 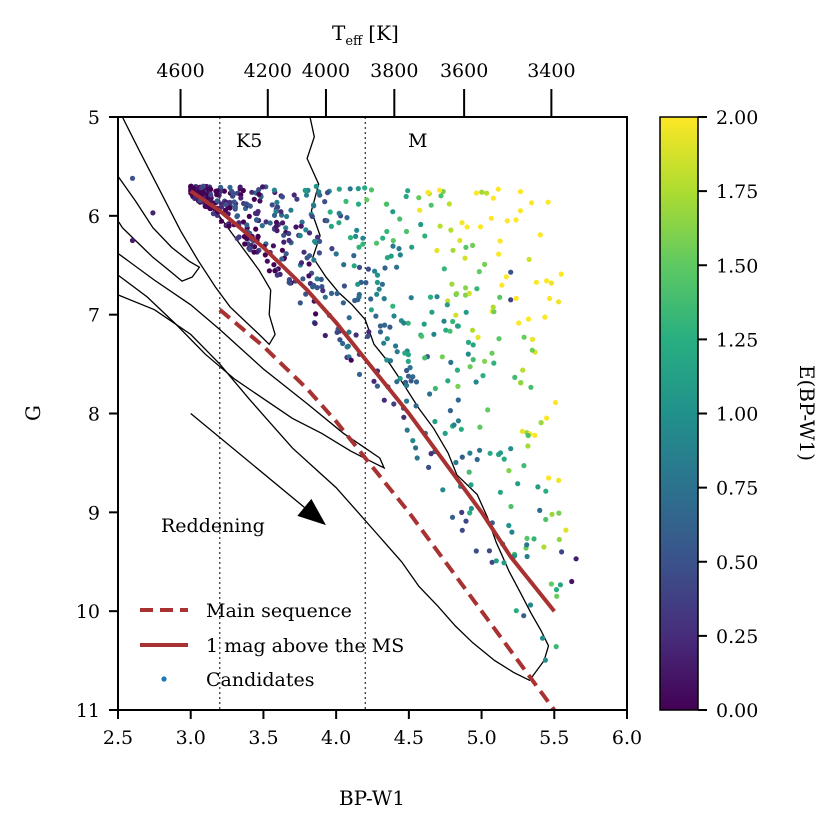 What do you see at coordinates (737, 266) in the screenshot?
I see `colorbar-tick-label: 1.50` at bounding box center [737, 266].